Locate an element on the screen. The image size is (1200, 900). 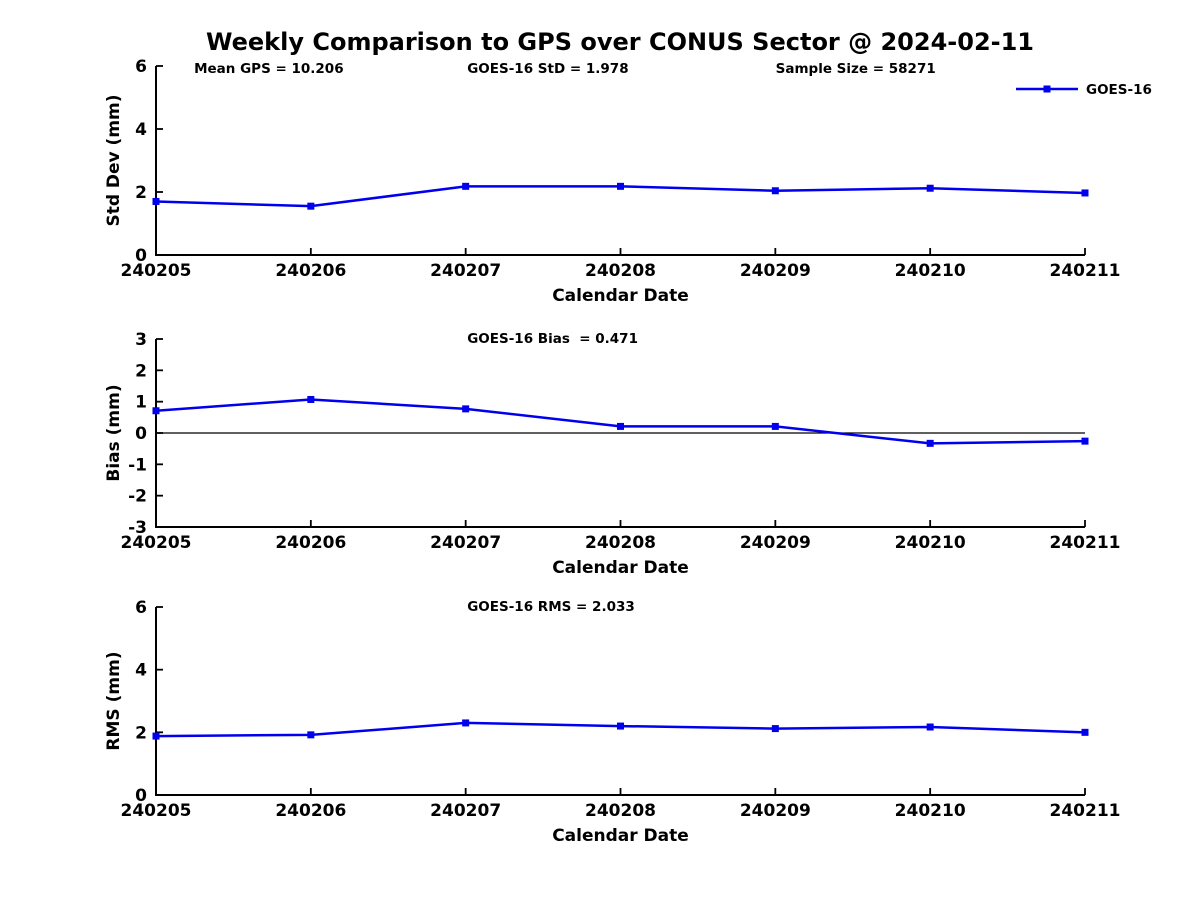
annotation-text: GOES-16 RMS = 2.033 is located at coordinates (551, 607).